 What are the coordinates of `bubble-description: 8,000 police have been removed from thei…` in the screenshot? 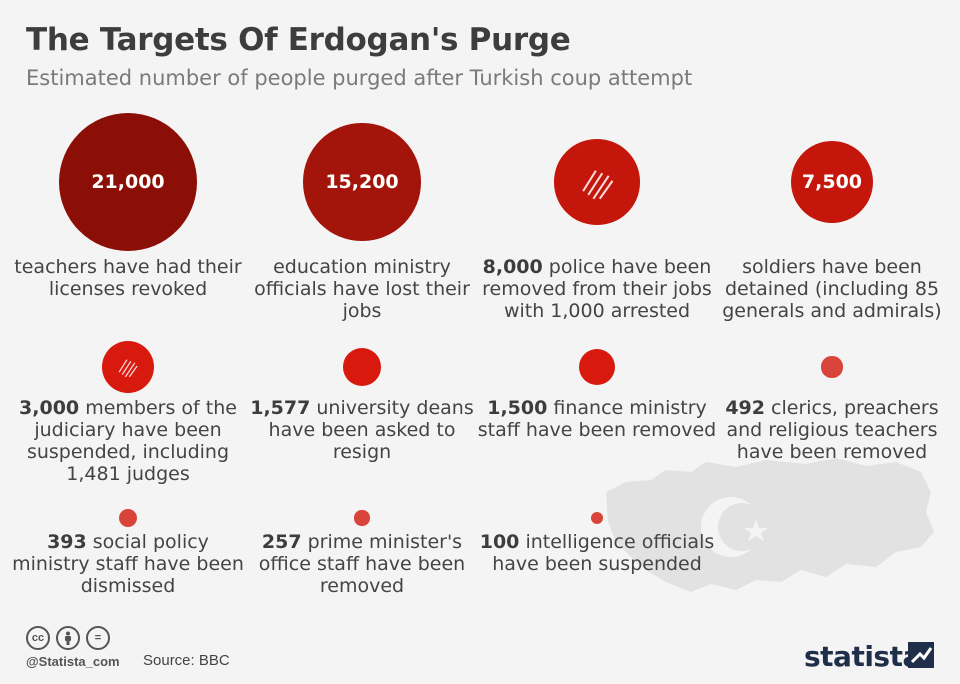 It's located at (597, 289).